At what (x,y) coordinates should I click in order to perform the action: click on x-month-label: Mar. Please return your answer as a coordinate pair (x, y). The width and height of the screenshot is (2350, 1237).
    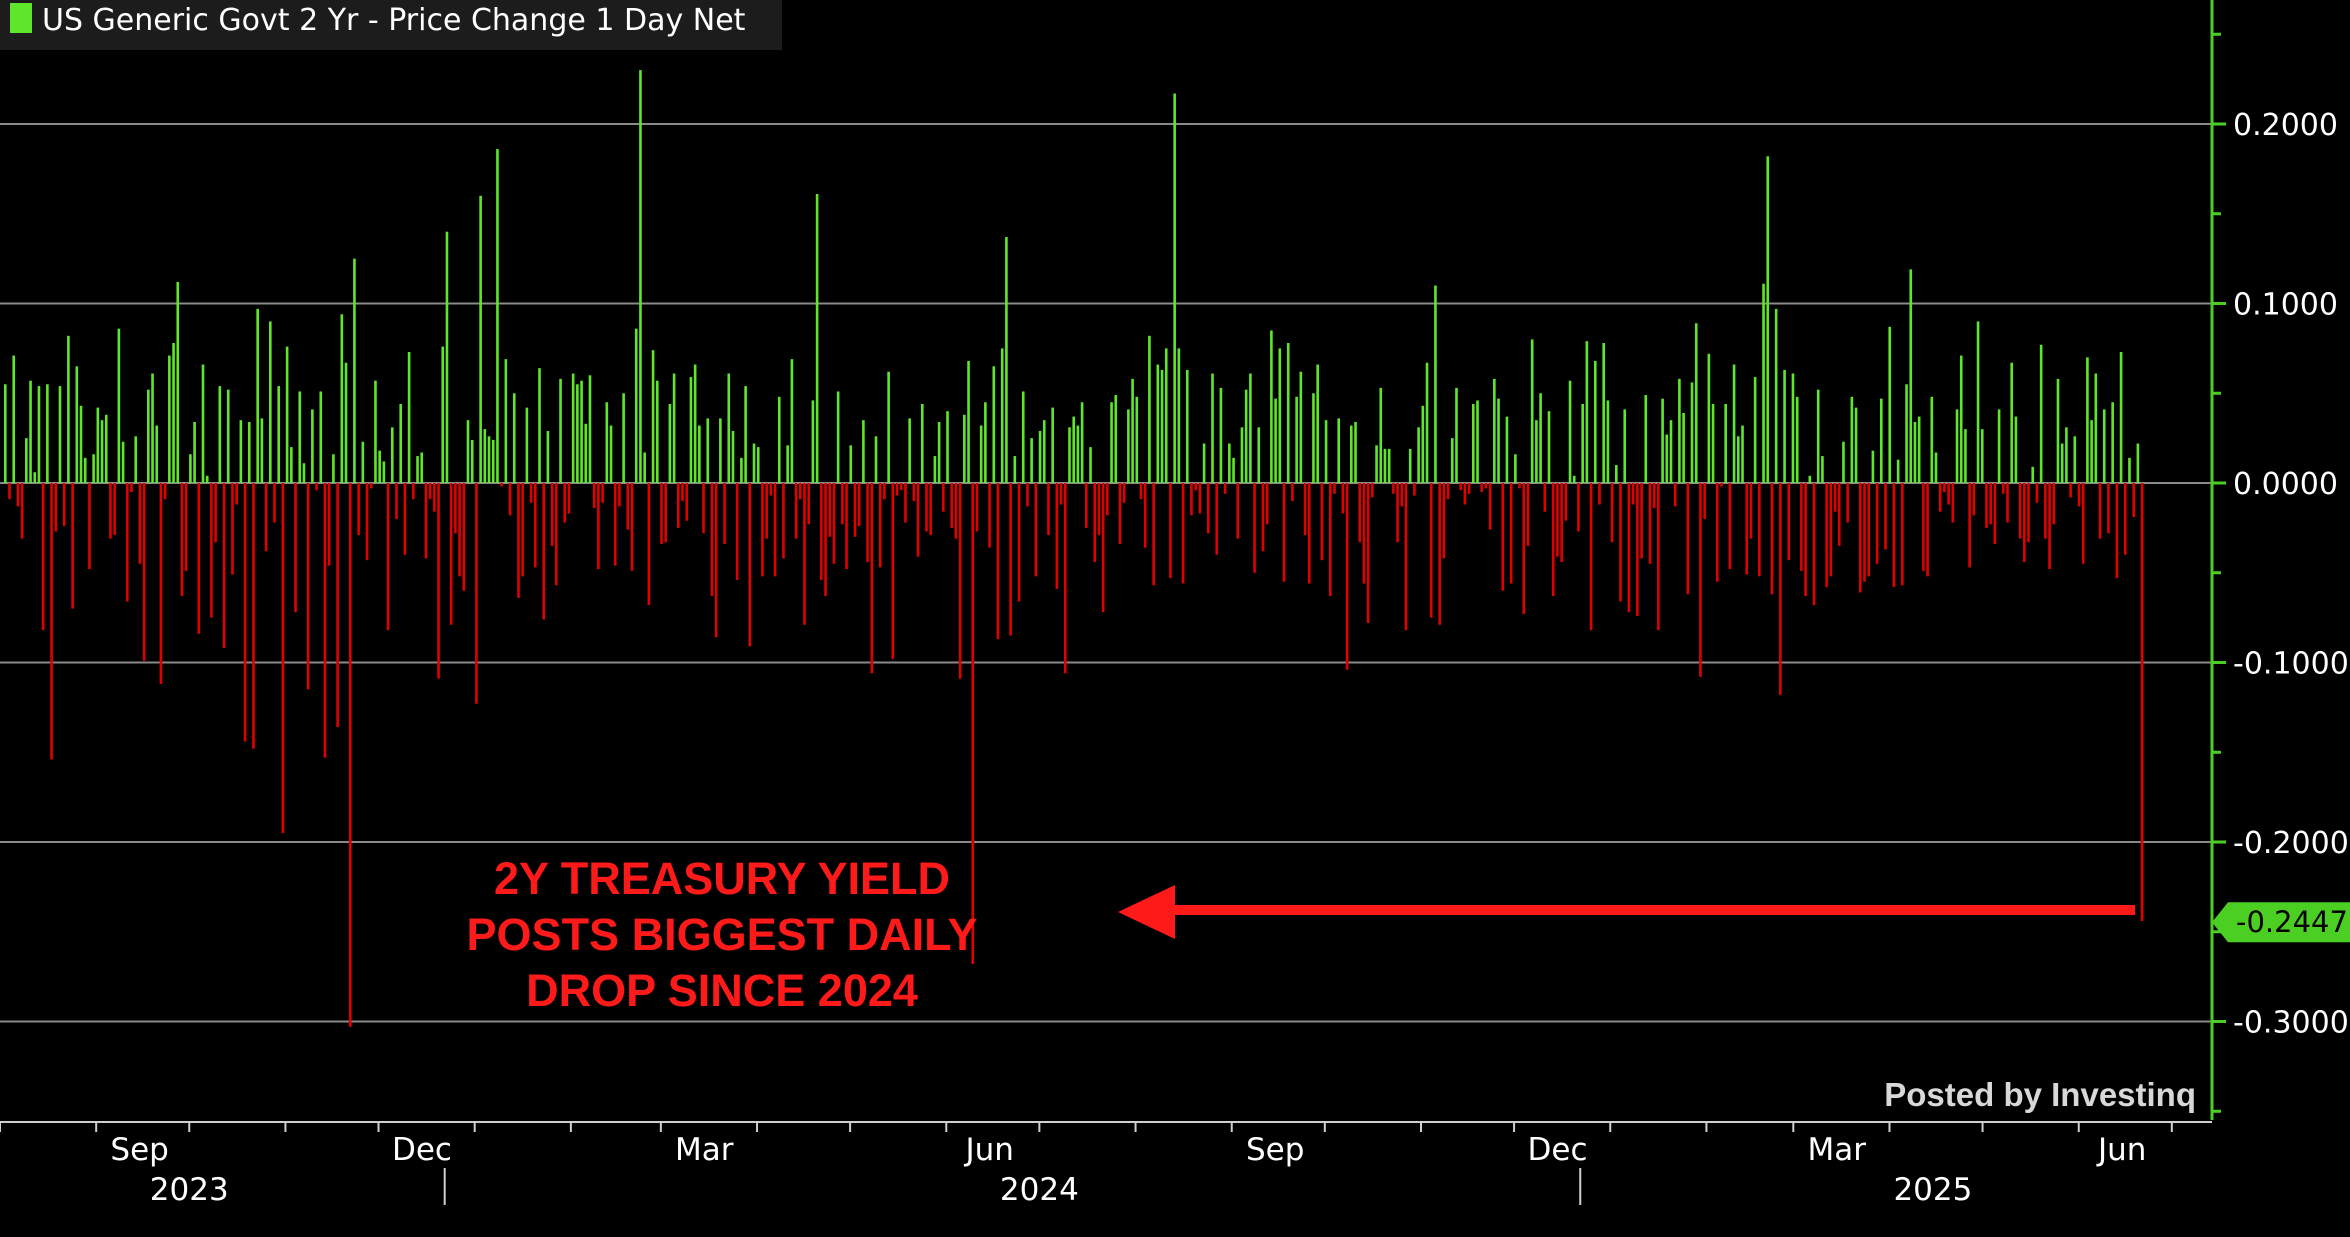
    Looking at the image, I should click on (704, 1150).